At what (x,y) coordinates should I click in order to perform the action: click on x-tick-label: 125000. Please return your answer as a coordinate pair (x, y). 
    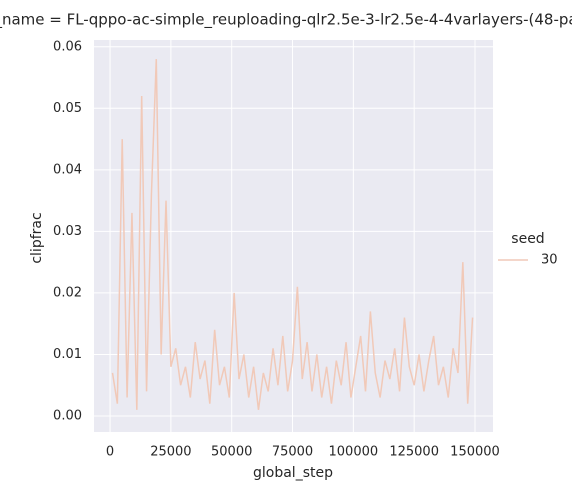
    Looking at the image, I should click on (414, 452).